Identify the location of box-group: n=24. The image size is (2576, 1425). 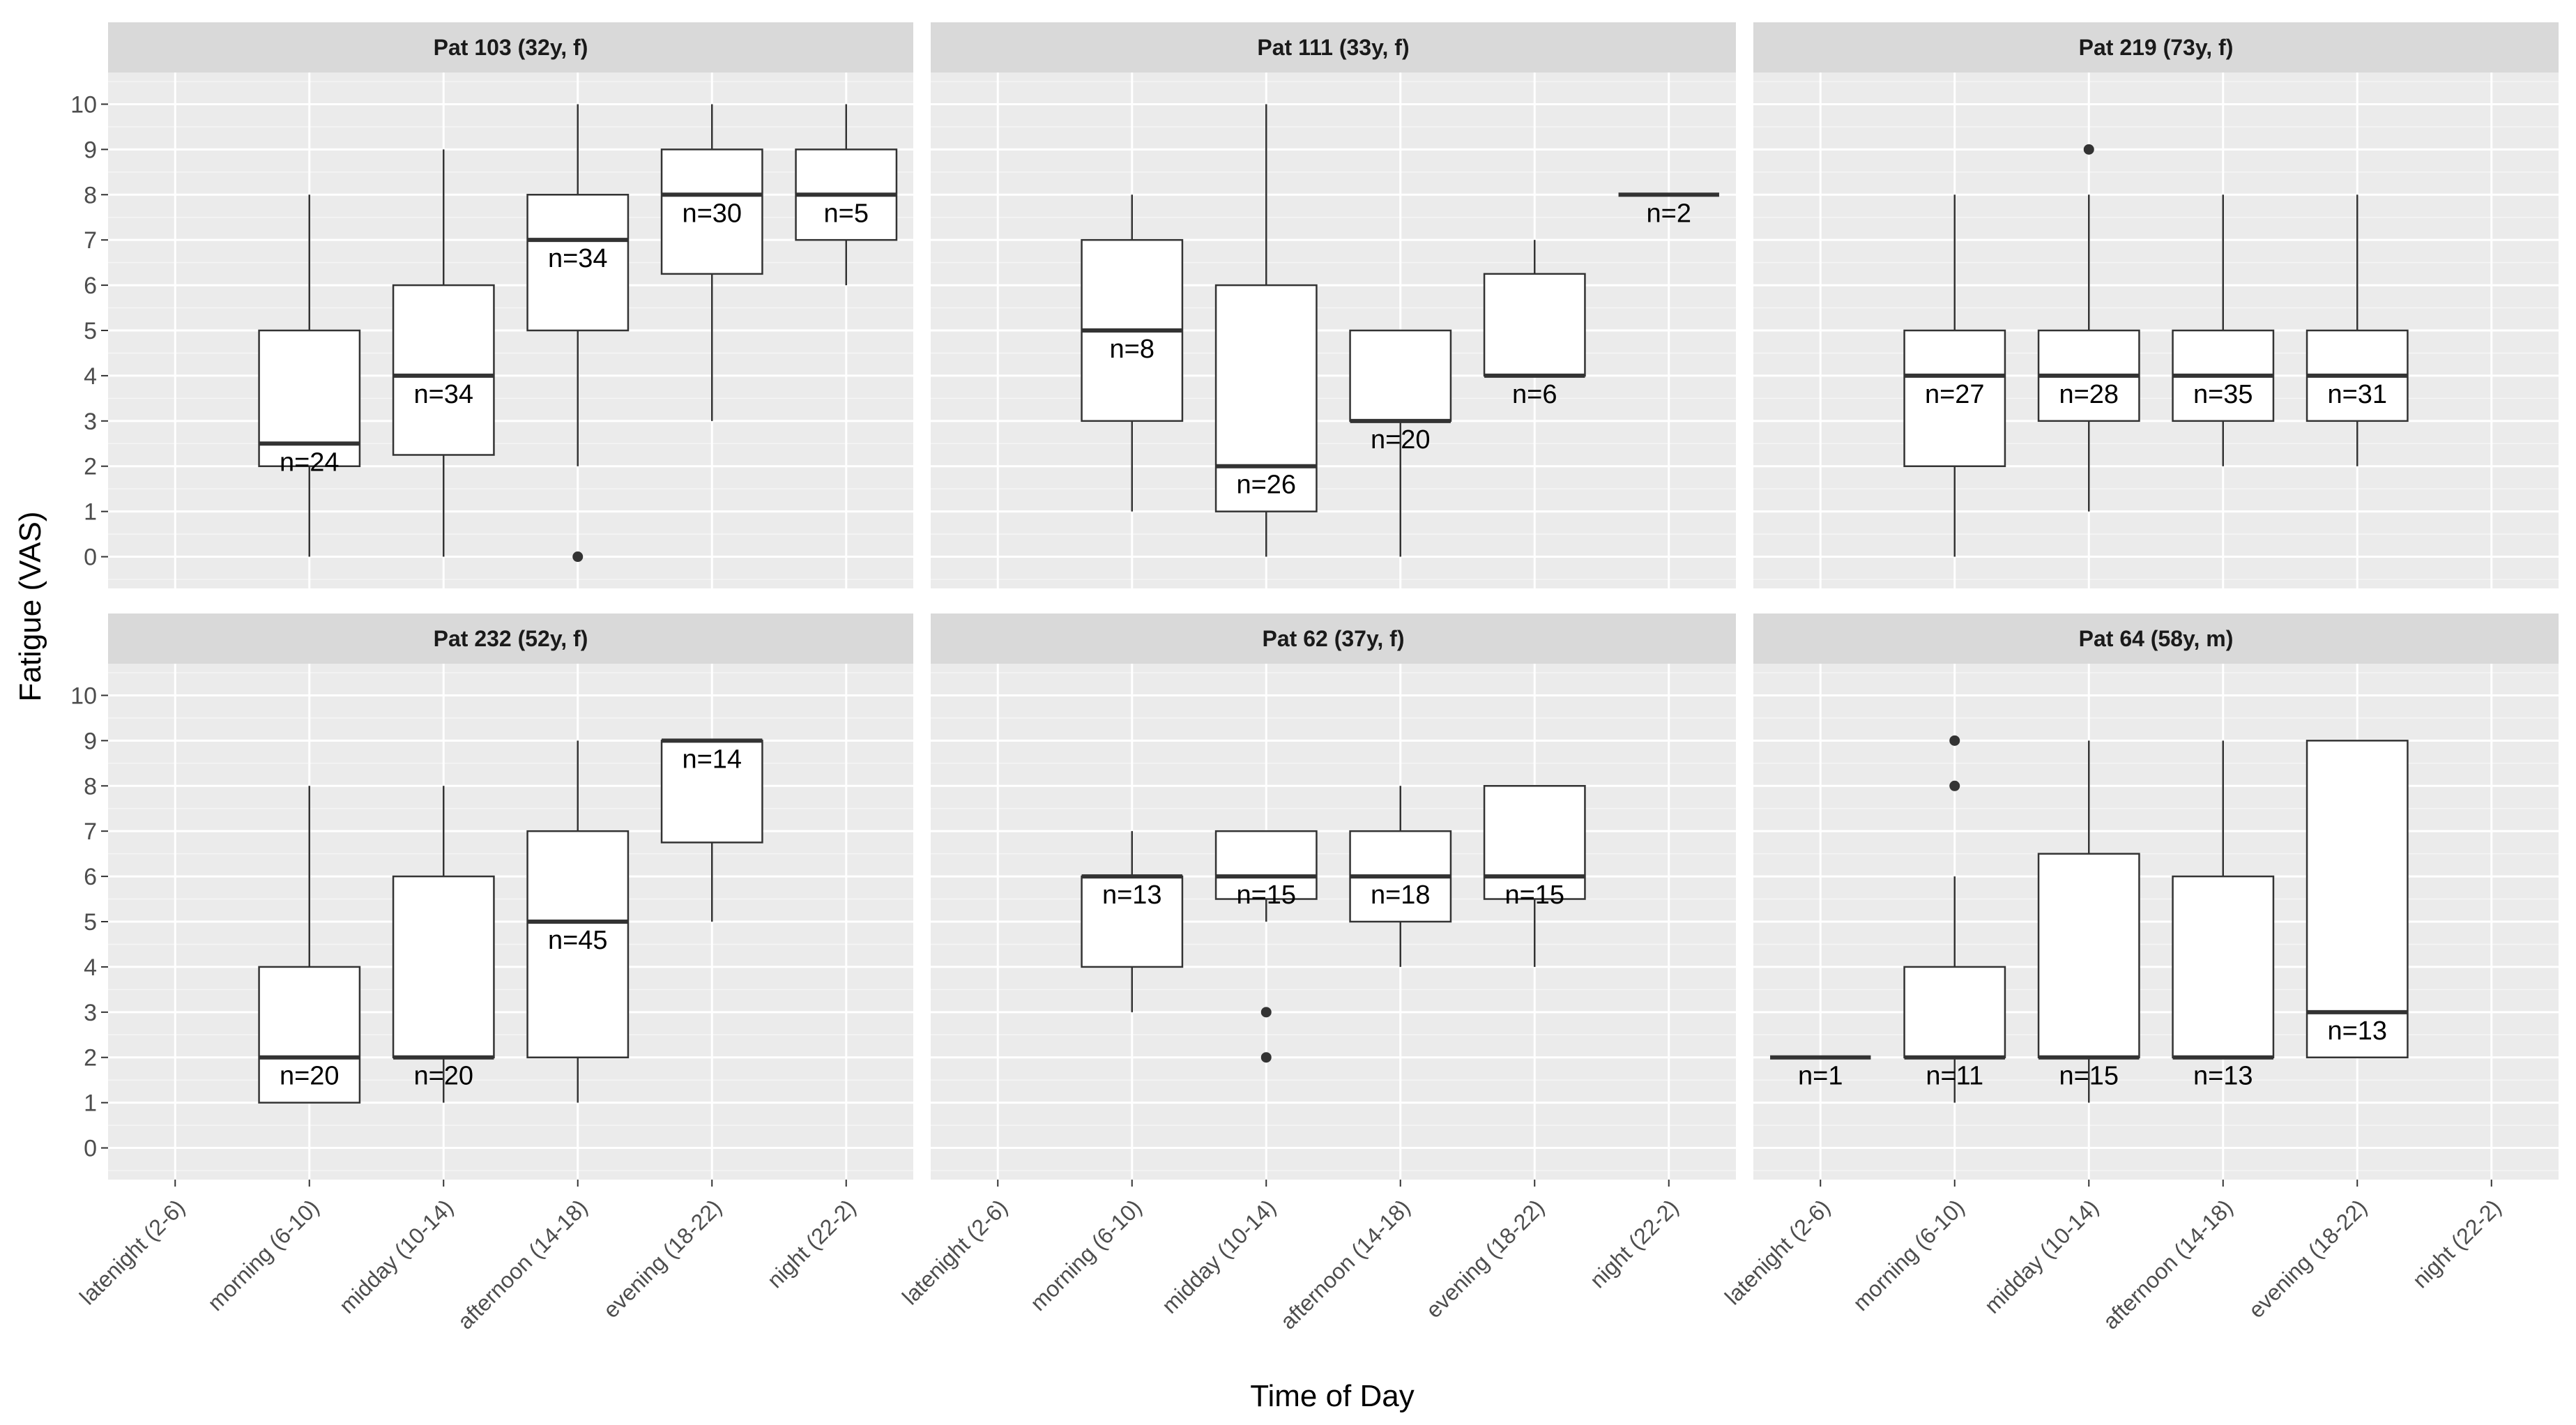
(310, 376).